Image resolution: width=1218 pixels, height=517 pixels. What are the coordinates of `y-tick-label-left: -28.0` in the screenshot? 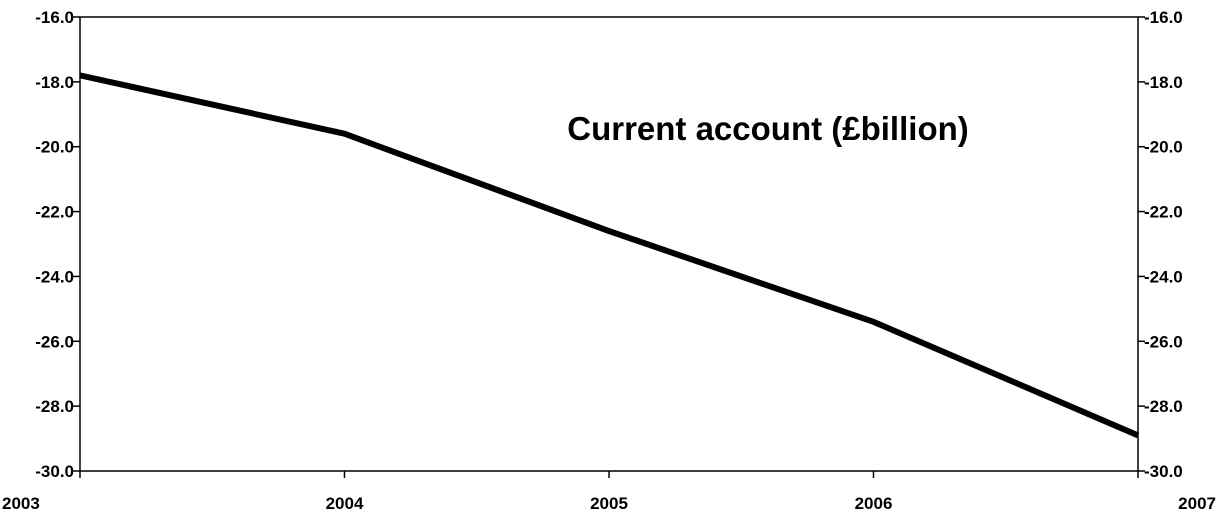 It's located at (54, 406).